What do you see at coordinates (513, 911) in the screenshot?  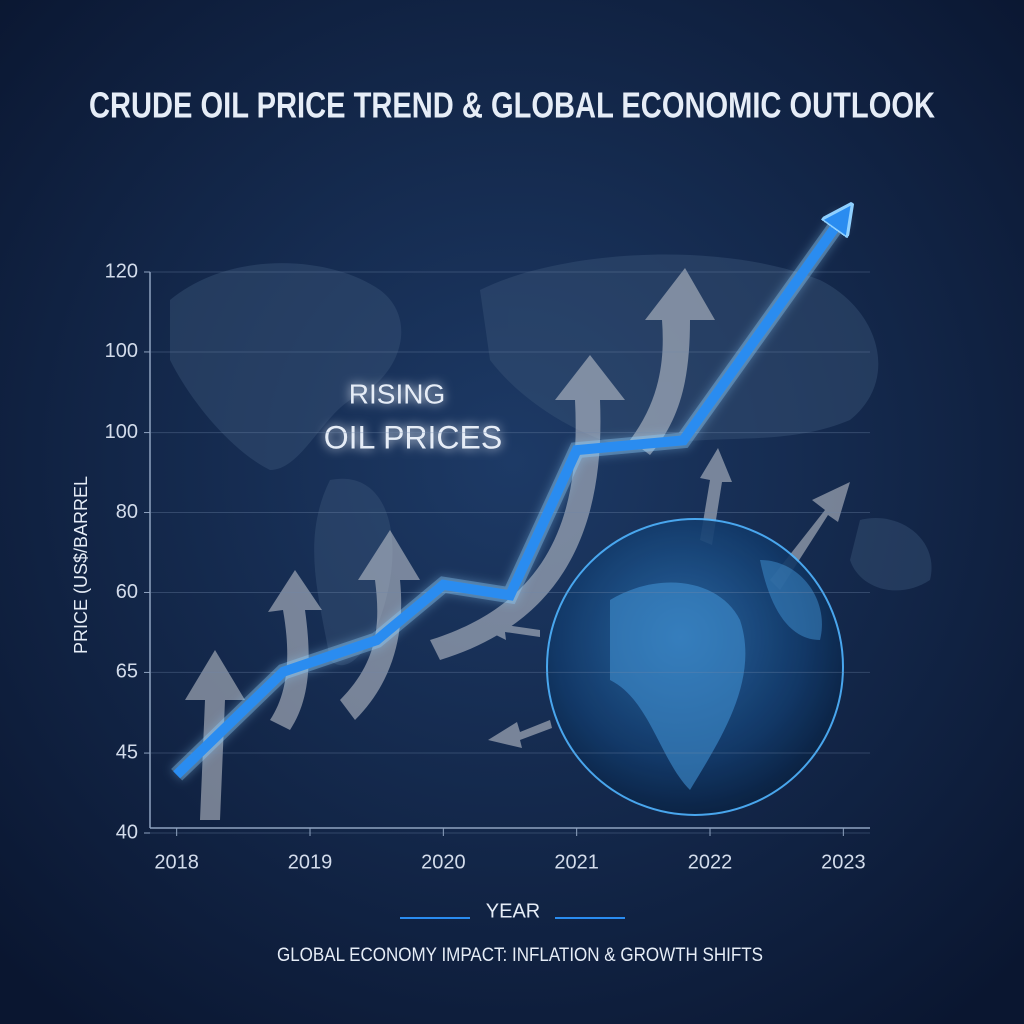 I see `x-axis-label: YEAR` at bounding box center [513, 911].